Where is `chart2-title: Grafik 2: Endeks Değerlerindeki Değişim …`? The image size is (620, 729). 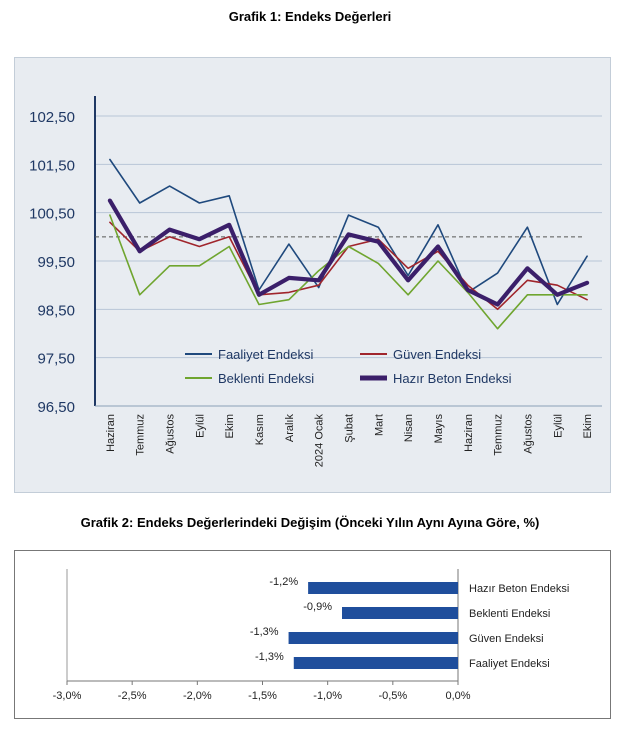 chart2-title: Grafik 2: Endeks Değerlerindeki Değişim … is located at coordinates (310, 522).